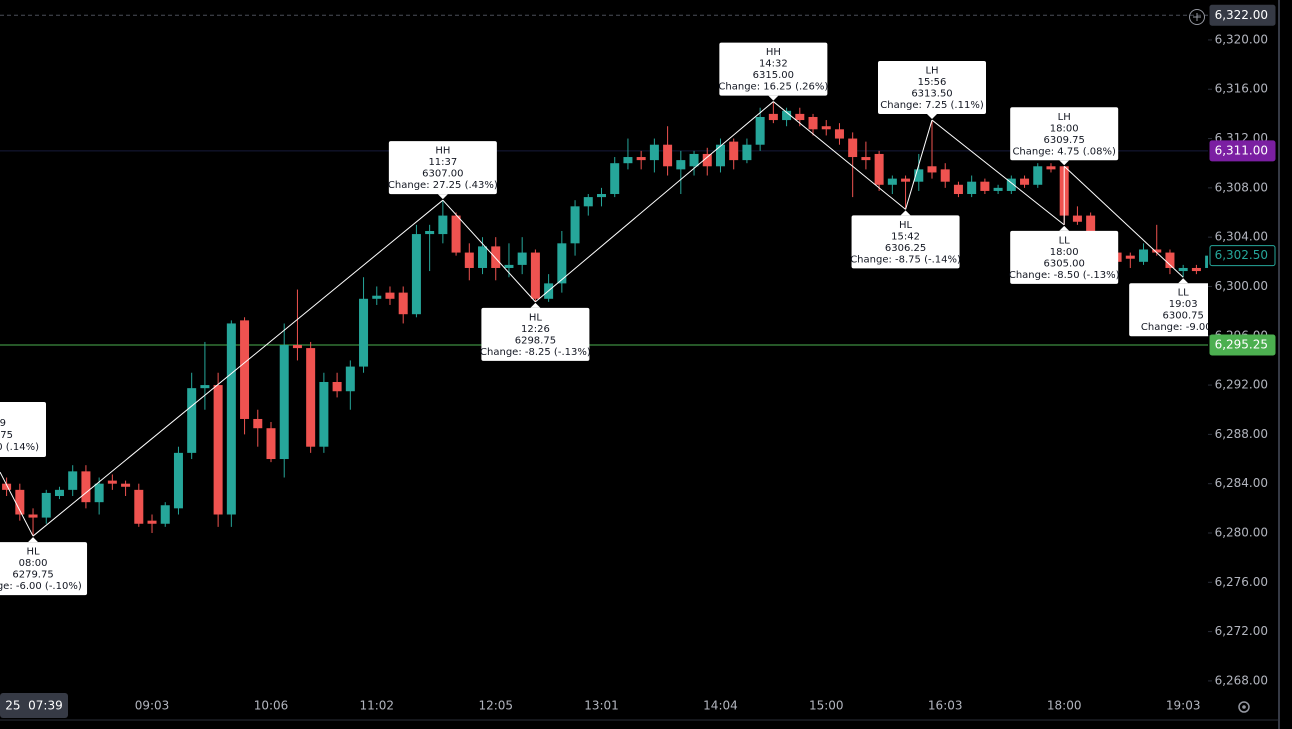  What do you see at coordinates (1241, 286) in the screenshot?
I see `y-tick-label: 6,300.00` at bounding box center [1241, 286].